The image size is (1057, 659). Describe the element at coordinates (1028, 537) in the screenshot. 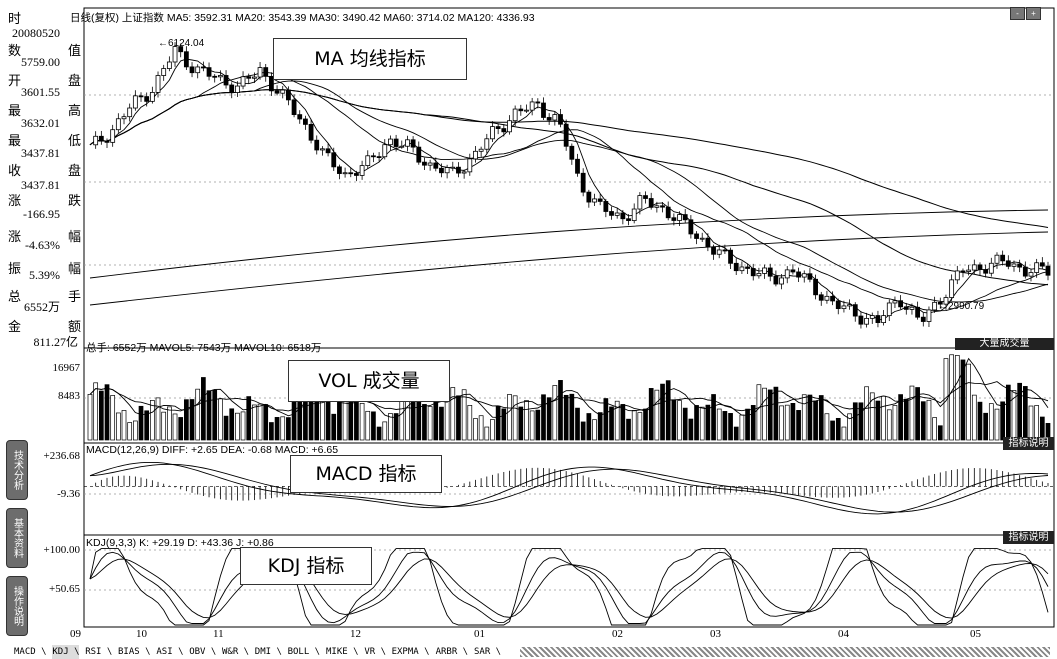

I see `kdj-help-button: 指标说明` at that location.